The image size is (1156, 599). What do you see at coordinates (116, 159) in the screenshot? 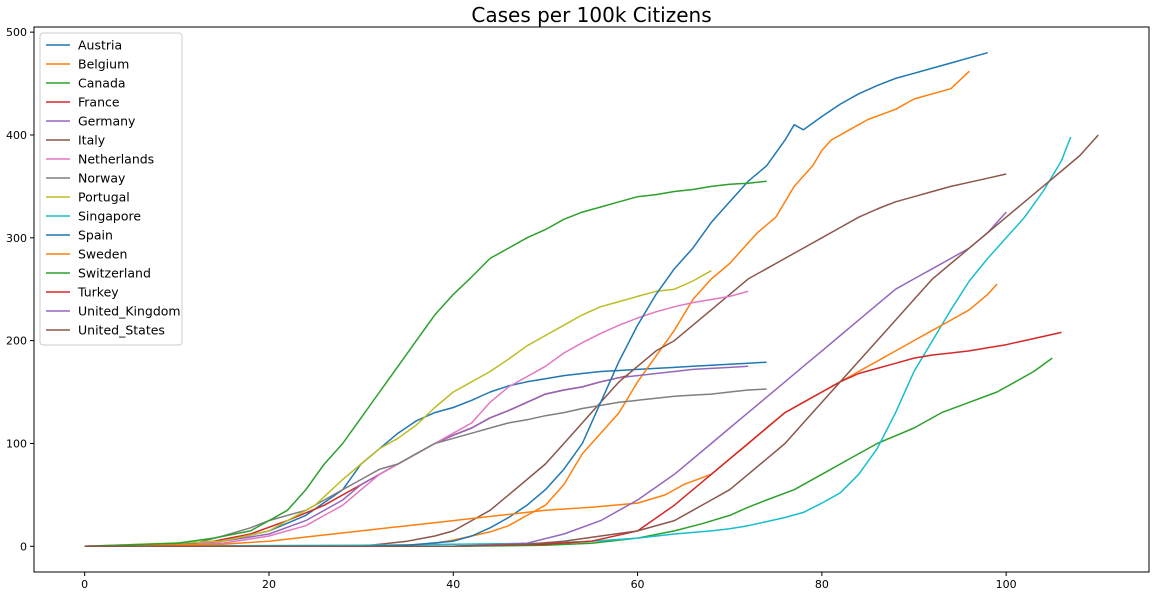
I see `legend-label: Netherlands` at bounding box center [116, 159].